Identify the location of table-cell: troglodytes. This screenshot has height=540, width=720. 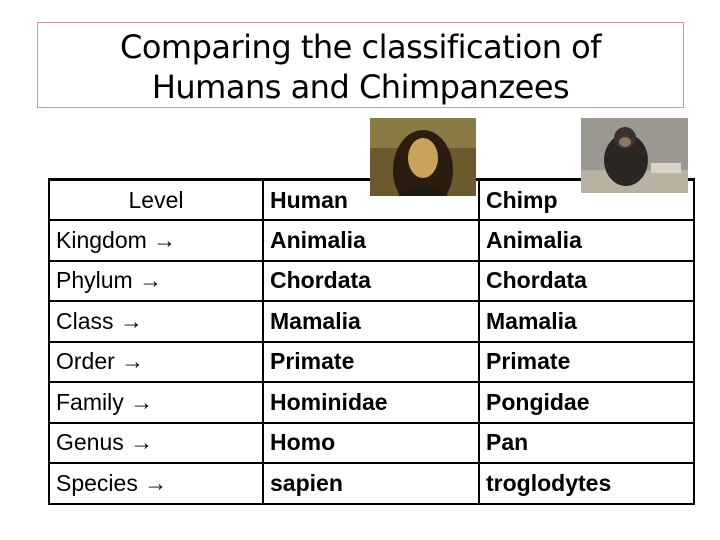
(586, 483).